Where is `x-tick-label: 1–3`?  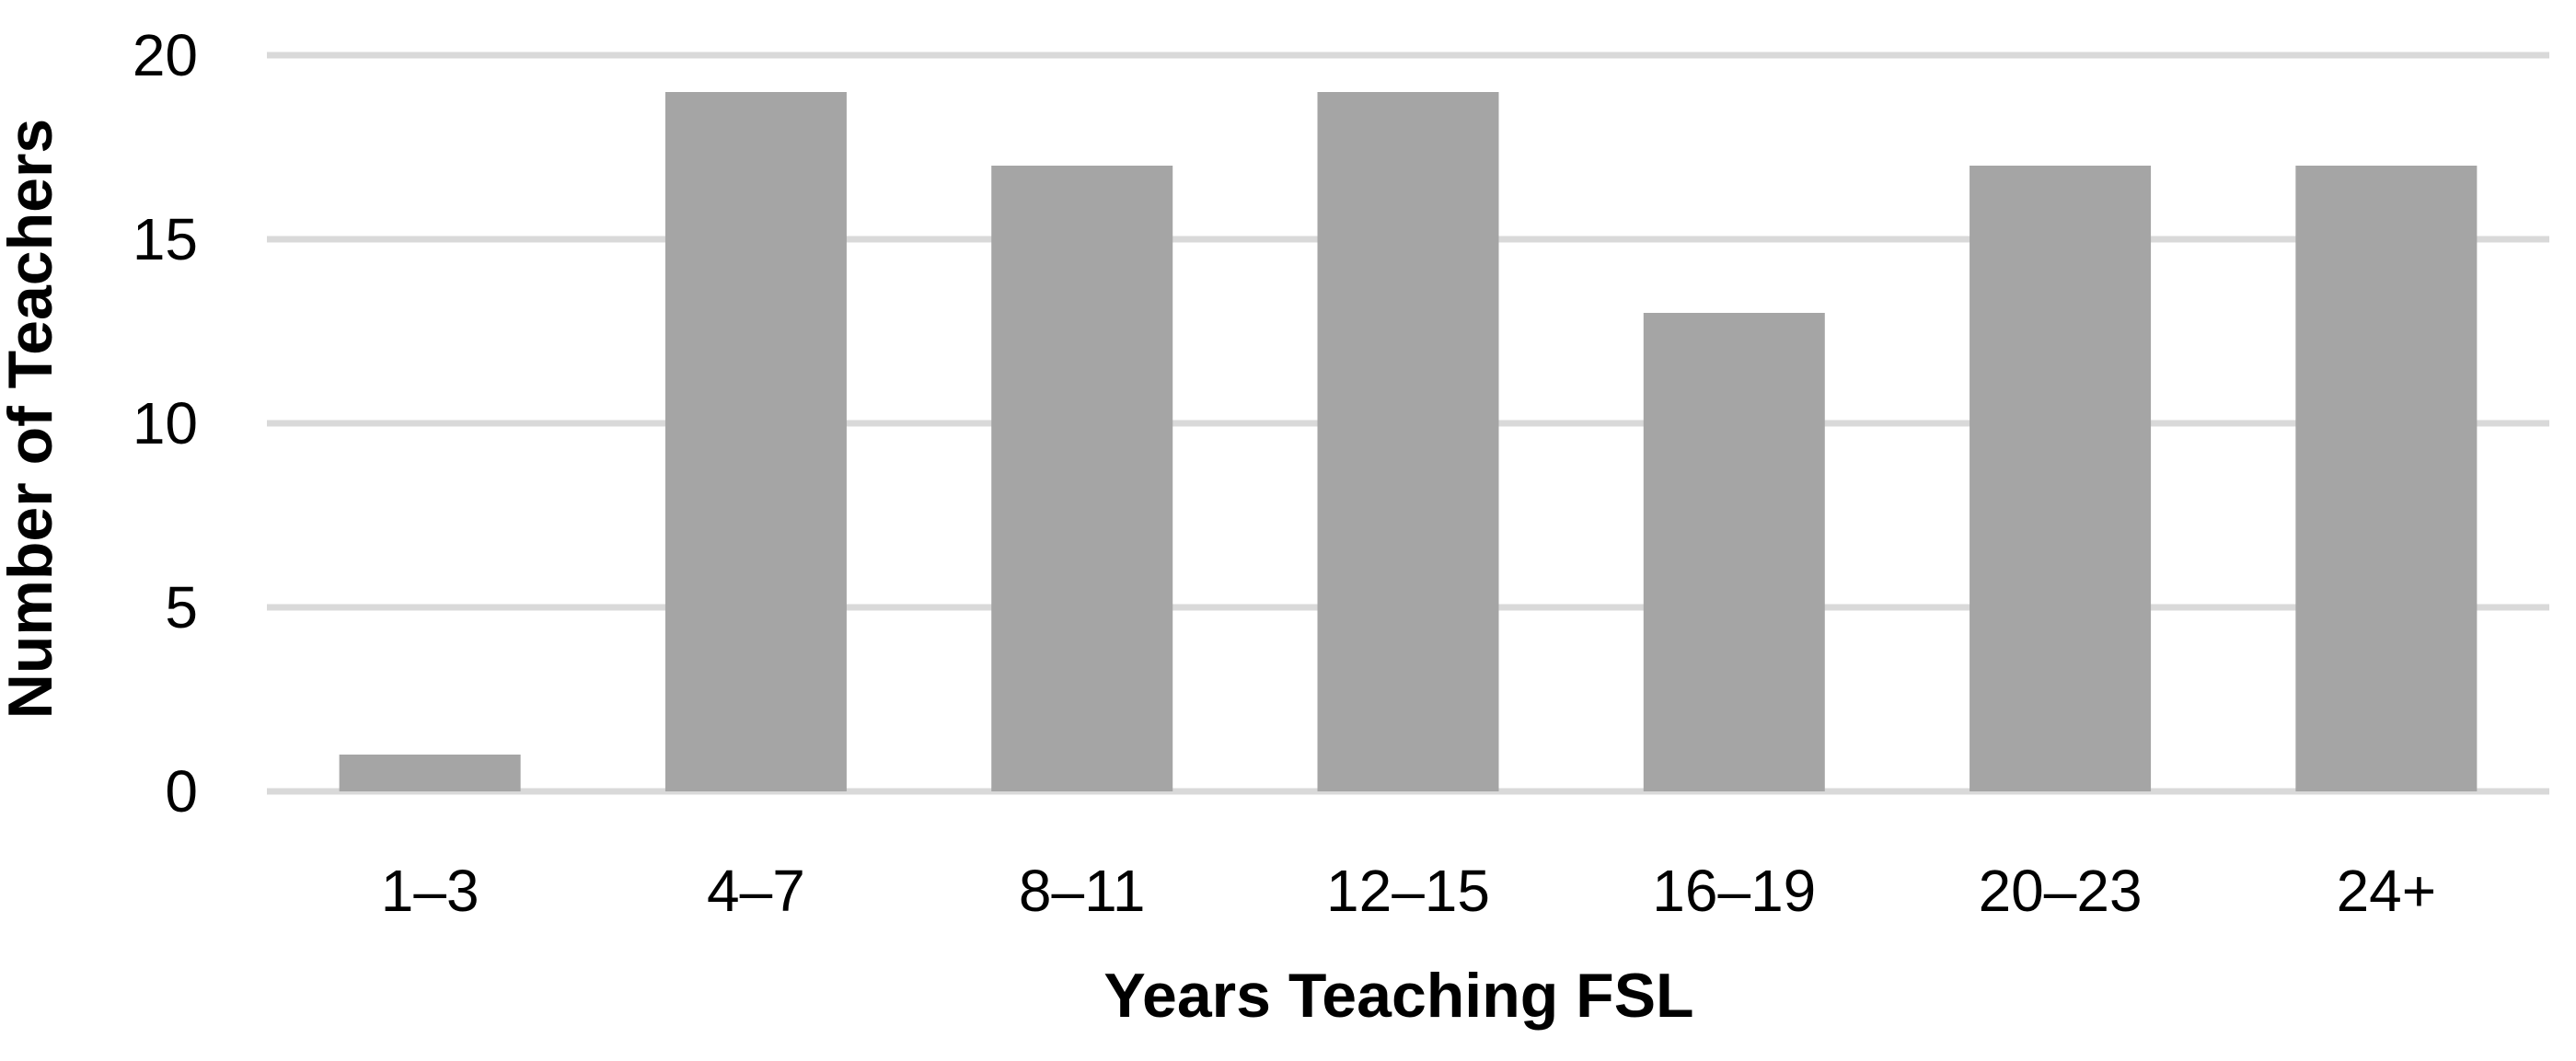 x-tick-label: 1–3 is located at coordinates (430, 891).